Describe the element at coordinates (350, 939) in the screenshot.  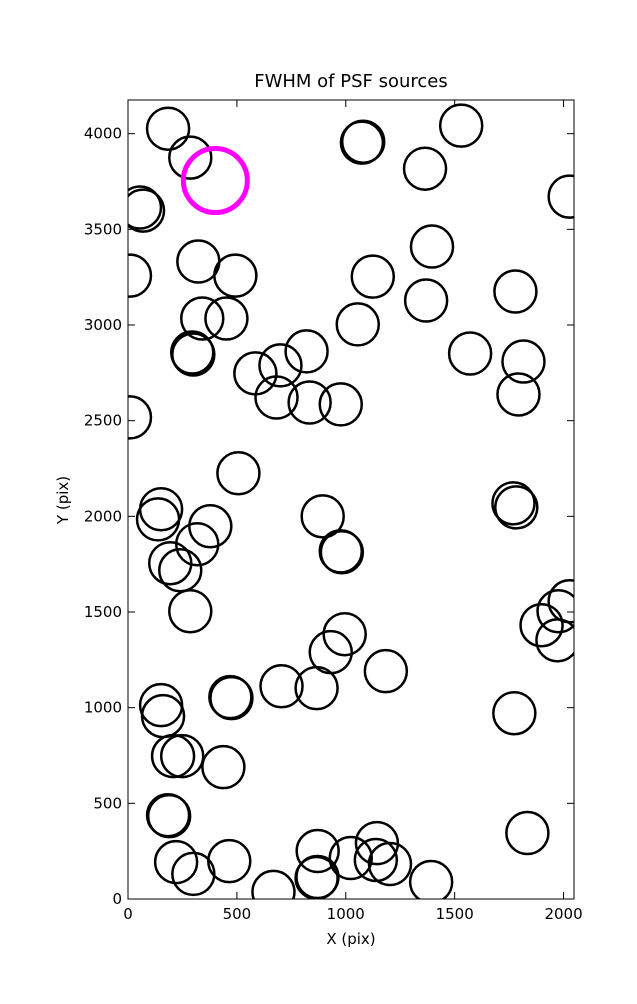
I see `x-axis-label: X (pix)` at that location.